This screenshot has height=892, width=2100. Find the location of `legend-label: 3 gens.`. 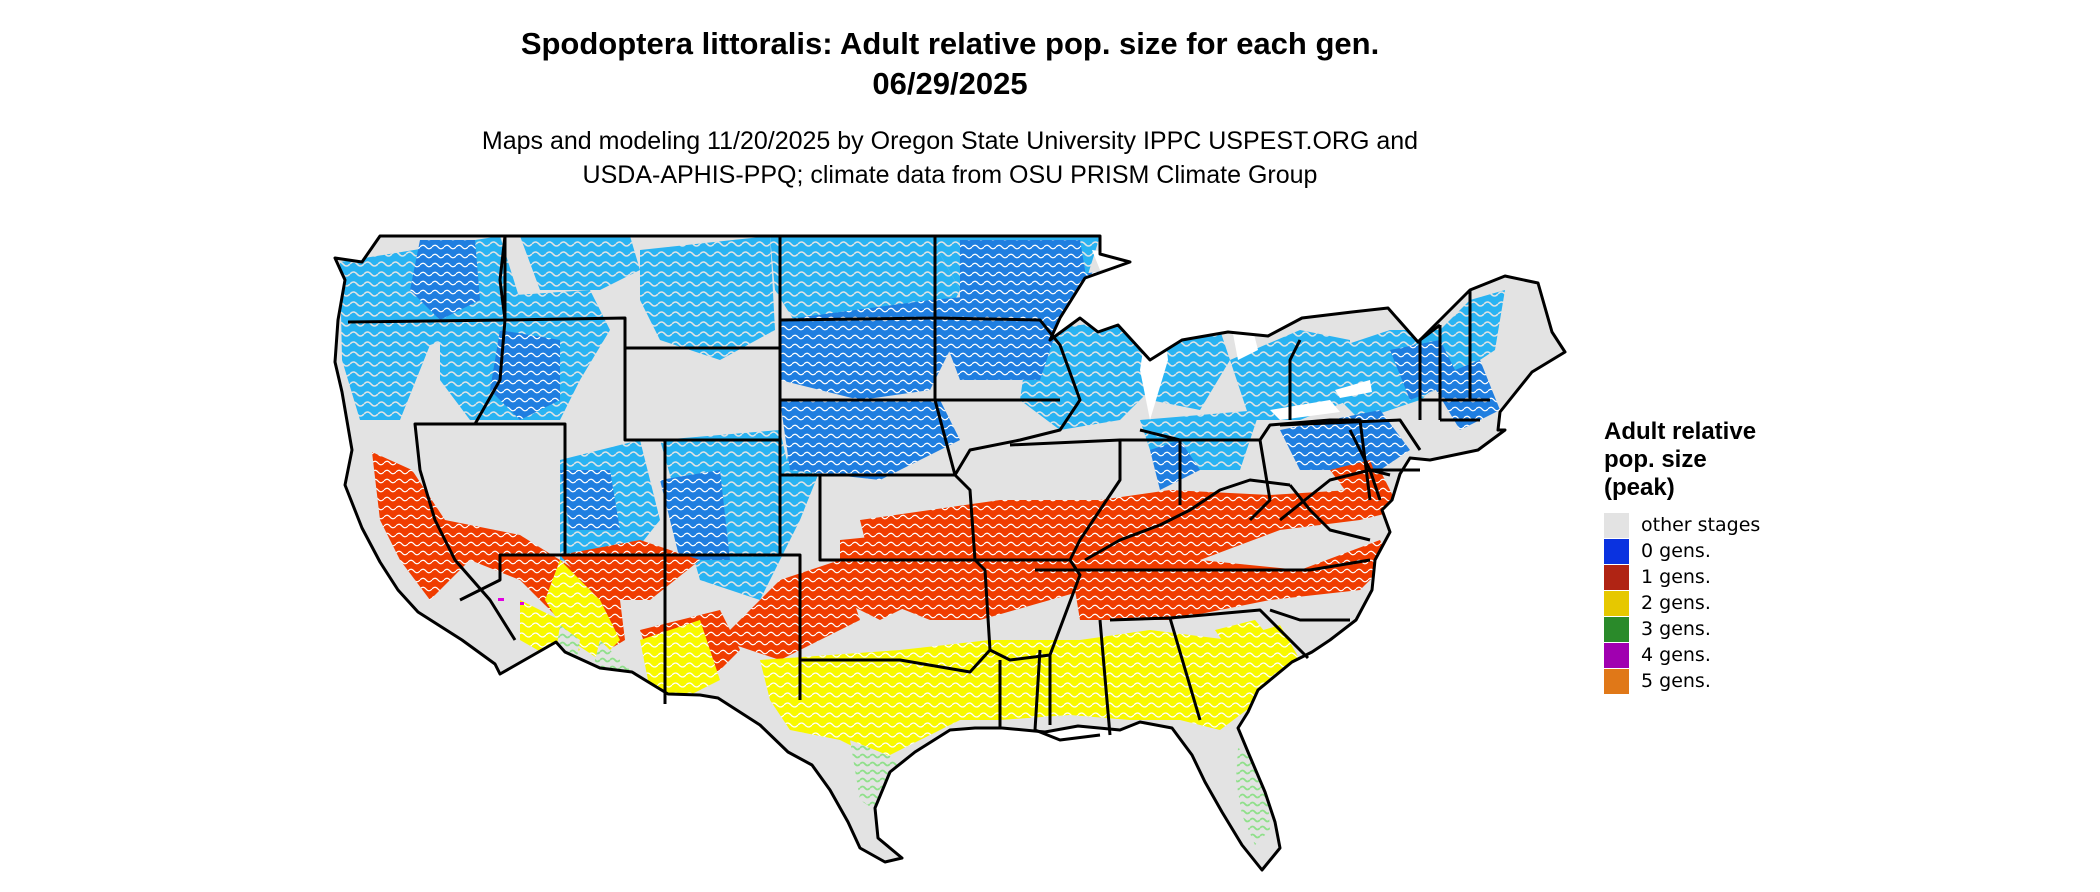

legend-label: 3 gens. is located at coordinates (1676, 629).